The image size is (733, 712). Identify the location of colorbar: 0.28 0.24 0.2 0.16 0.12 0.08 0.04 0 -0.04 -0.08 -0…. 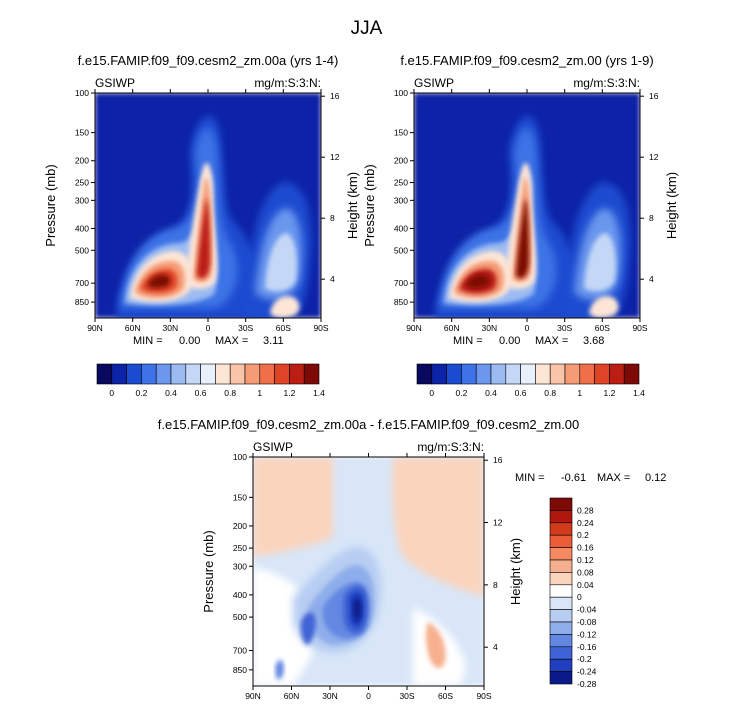
(573, 593).